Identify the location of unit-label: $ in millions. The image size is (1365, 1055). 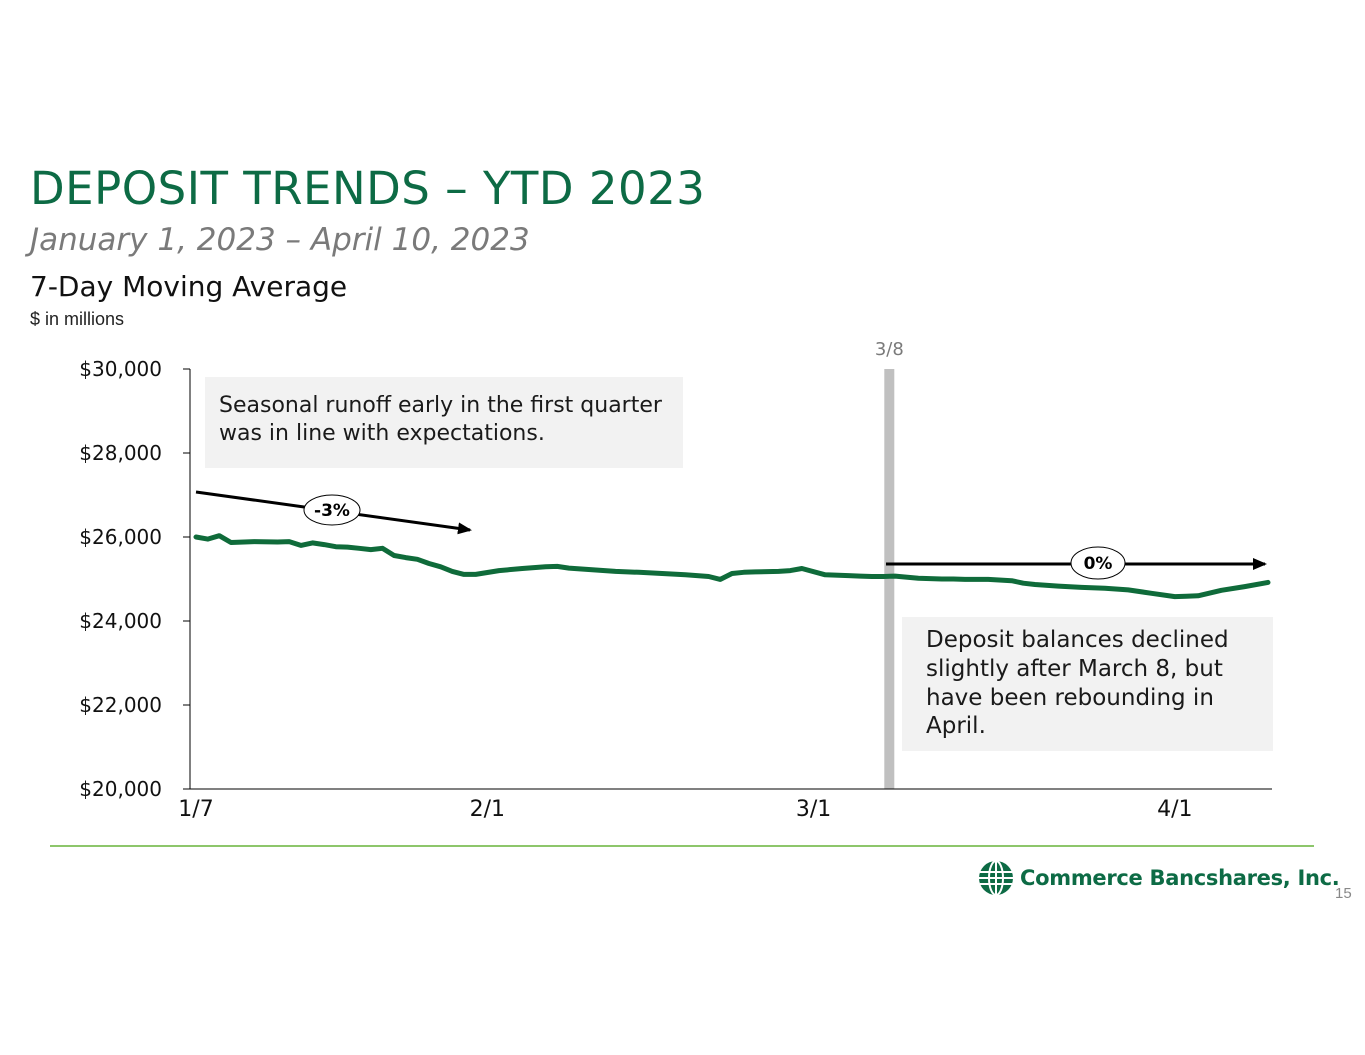
(77, 319).